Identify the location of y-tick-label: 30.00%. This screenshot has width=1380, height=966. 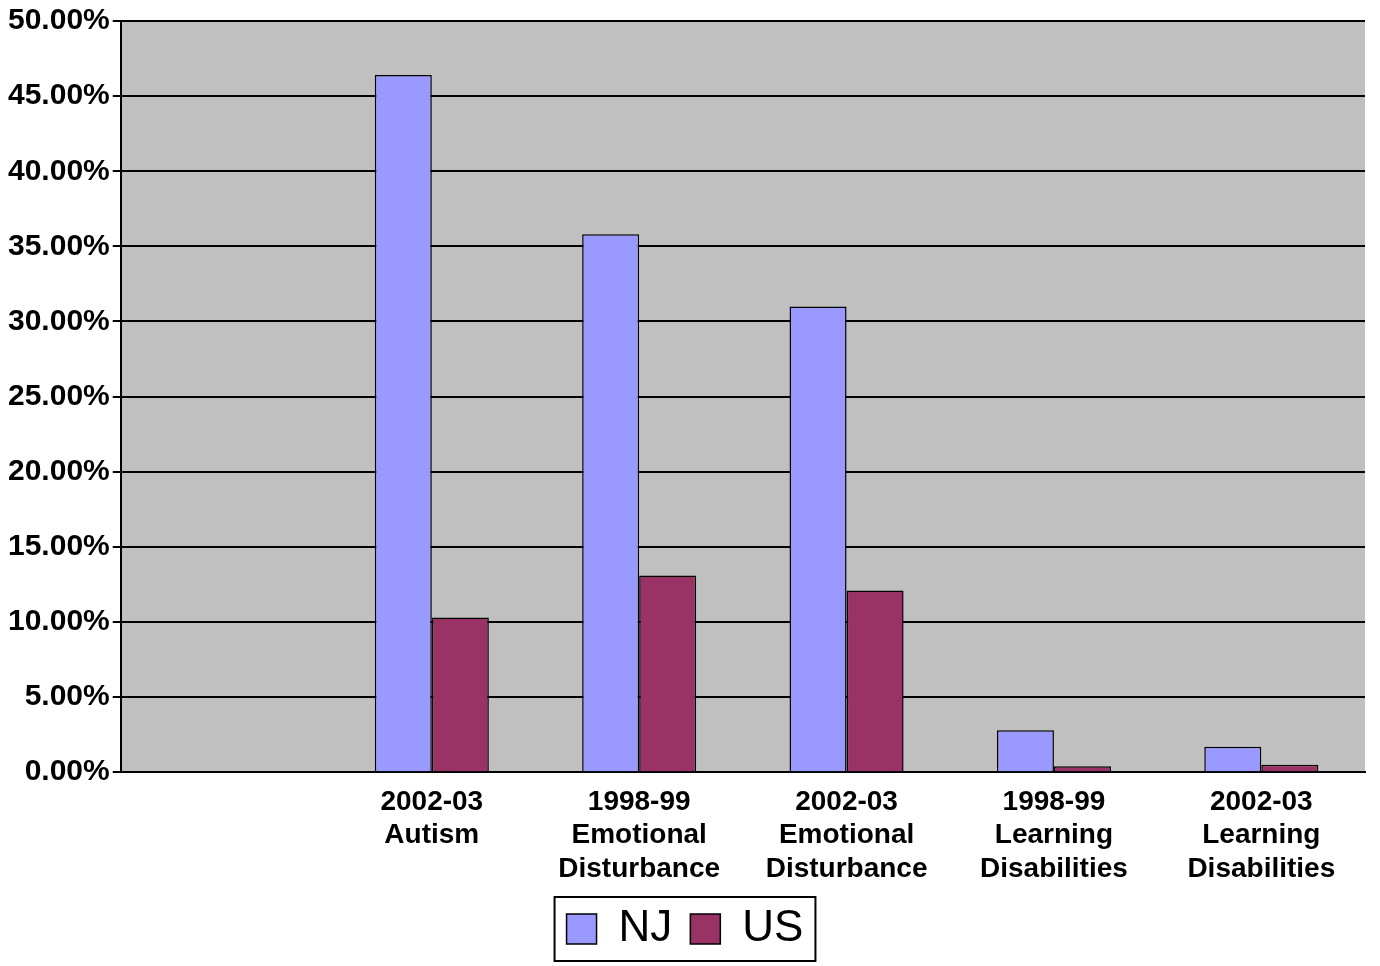
(59, 319).